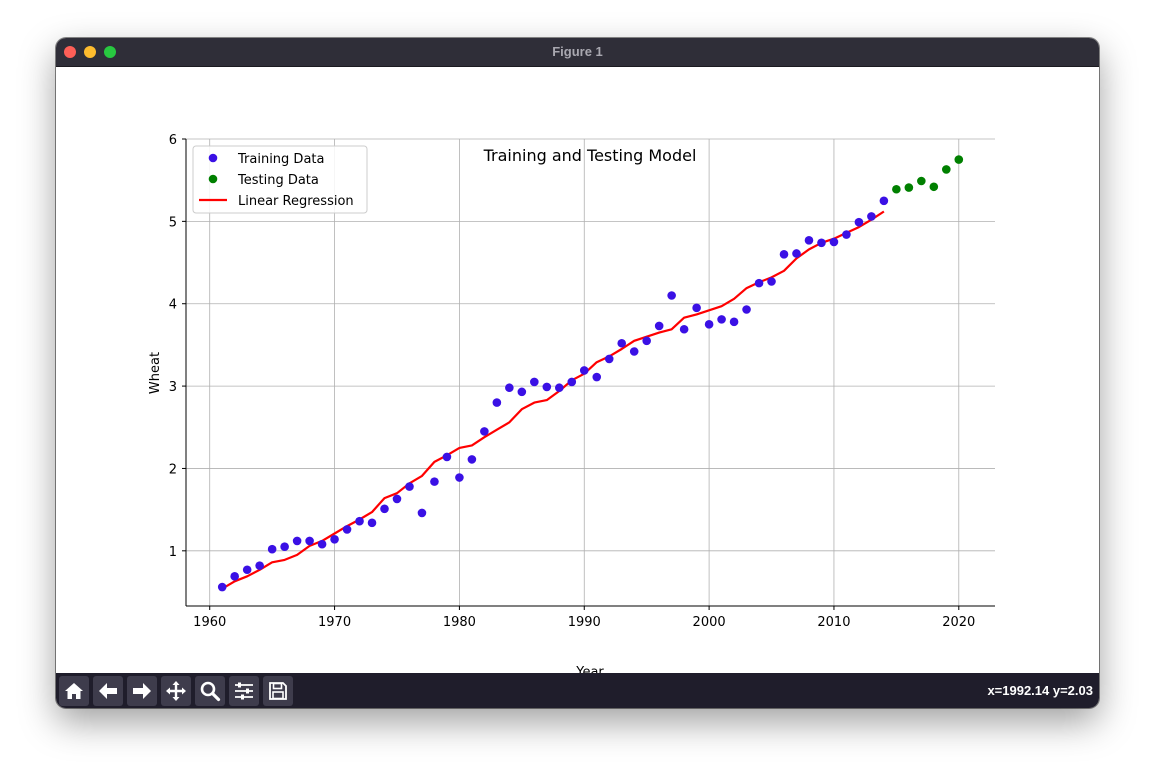 Image resolution: width=1155 pixels, height=783 pixels. Describe the element at coordinates (90, 52) in the screenshot. I see `minimize-window-button` at that location.